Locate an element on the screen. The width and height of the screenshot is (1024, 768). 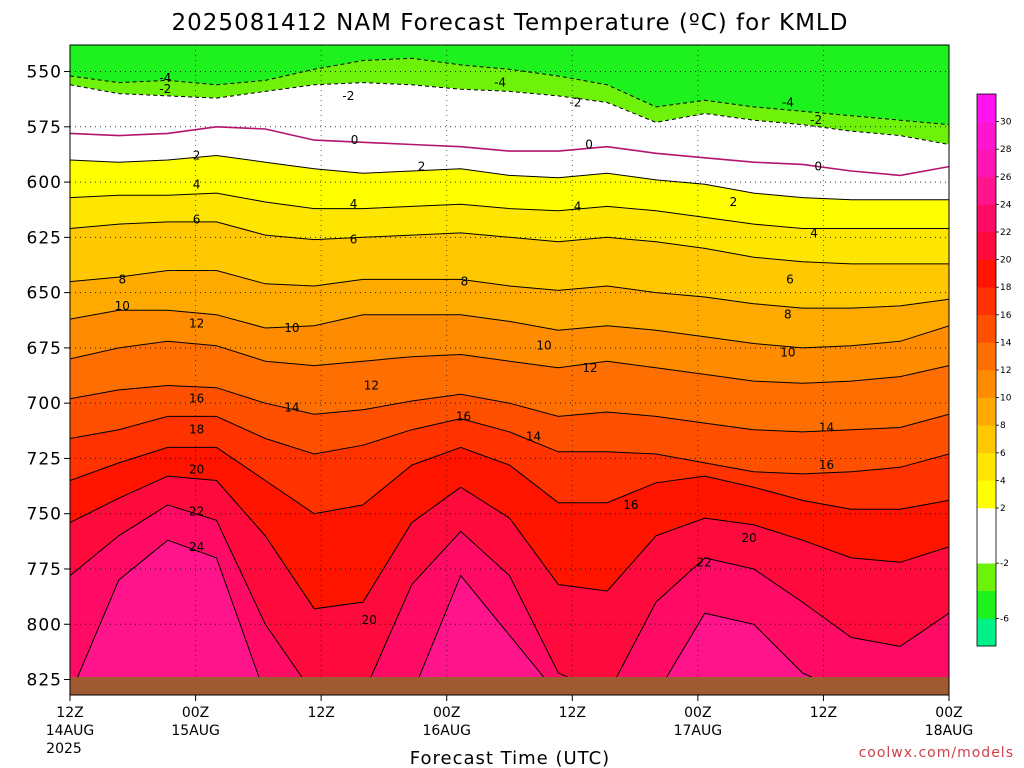
colorbar-tick-label: 2 is located at coordinates (1003, 509).